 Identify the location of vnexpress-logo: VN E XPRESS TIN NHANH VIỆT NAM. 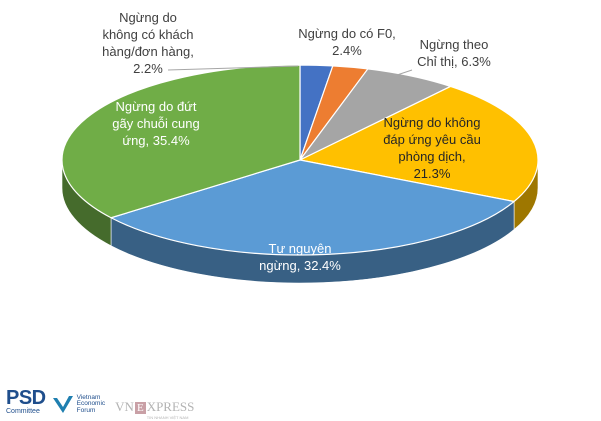
(155, 409).